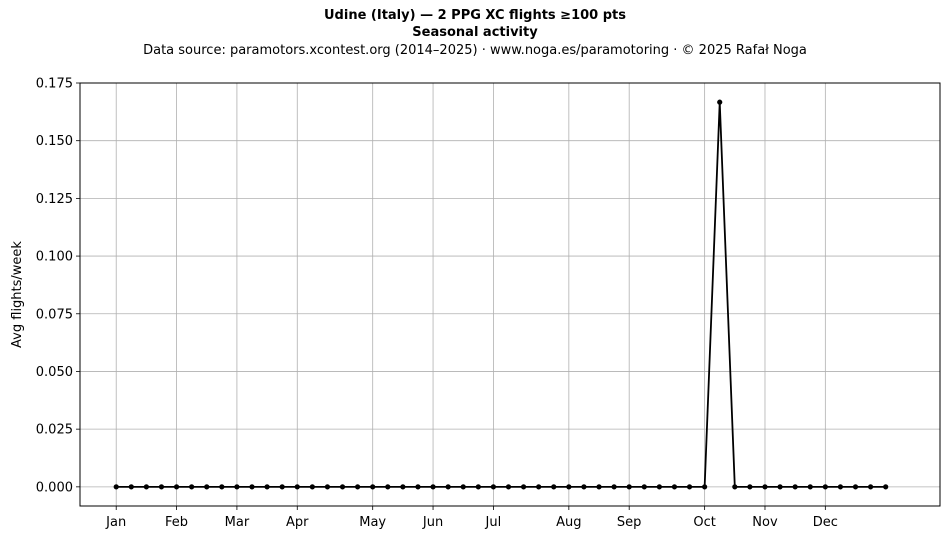  Describe the element at coordinates (17, 294) in the screenshot. I see `y-axis-label: Avg flights/week` at that location.